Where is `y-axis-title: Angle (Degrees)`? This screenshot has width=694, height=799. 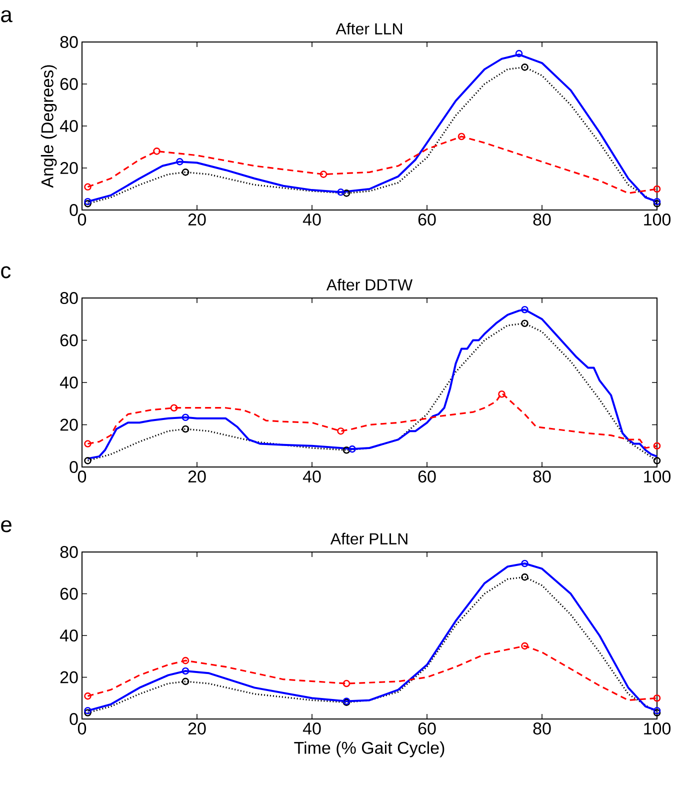 y-axis-title: Angle (Degrees) is located at coordinates (48, 126).